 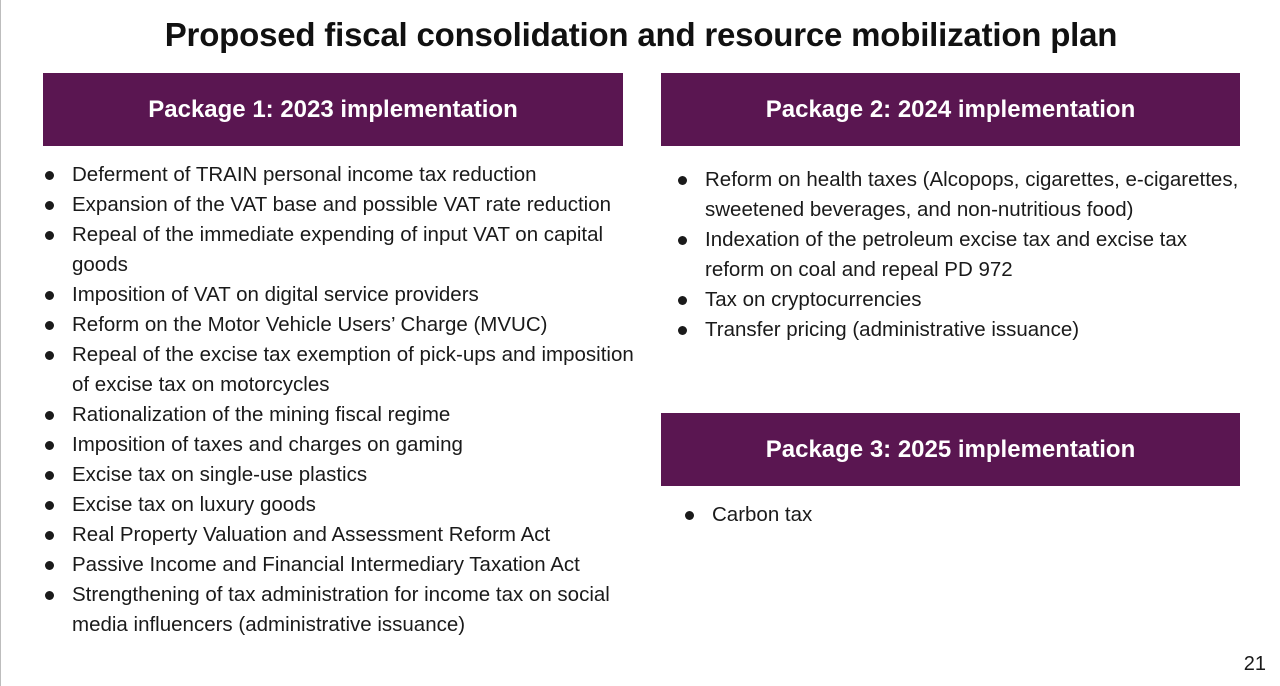 I want to click on package-3-list: Carbon tax, so click(x=943, y=515).